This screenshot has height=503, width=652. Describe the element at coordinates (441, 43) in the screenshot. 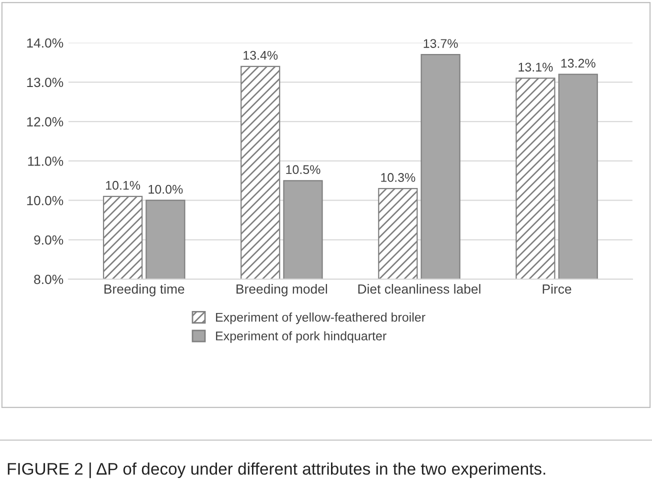

I see `data-label: 13.7%` at that location.